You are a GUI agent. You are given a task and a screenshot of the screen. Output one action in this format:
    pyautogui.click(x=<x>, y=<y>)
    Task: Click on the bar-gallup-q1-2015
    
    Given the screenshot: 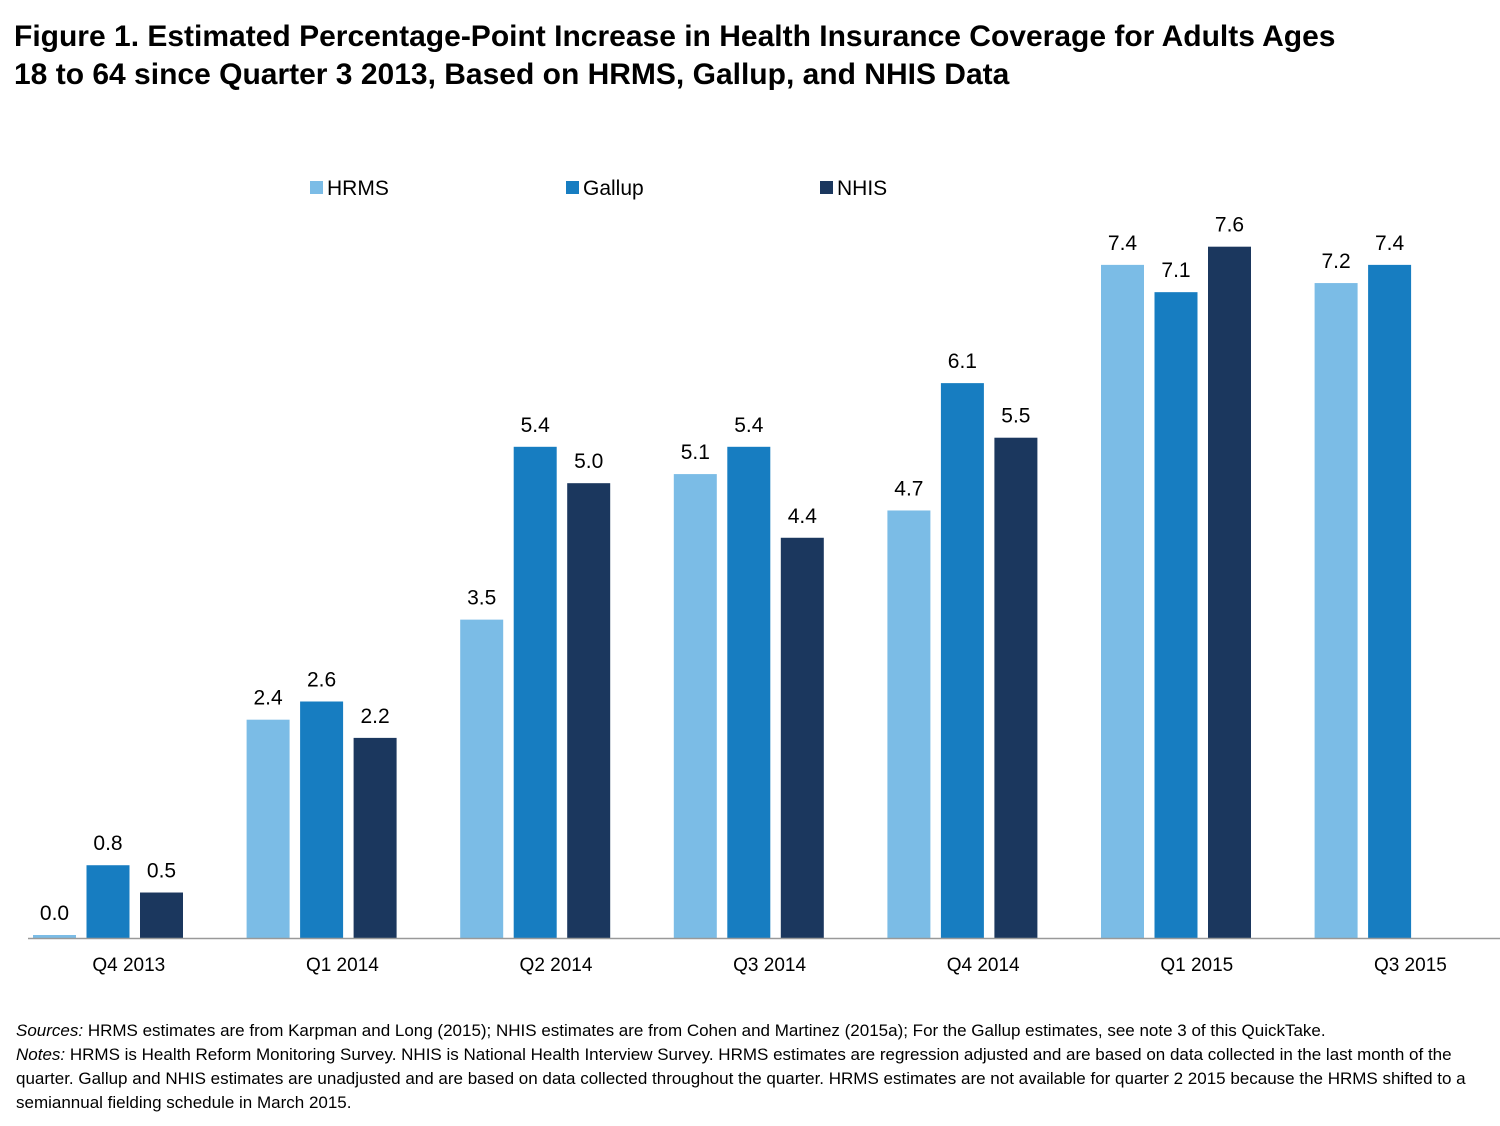 What is the action you would take?
    pyautogui.click(x=1176, y=615)
    